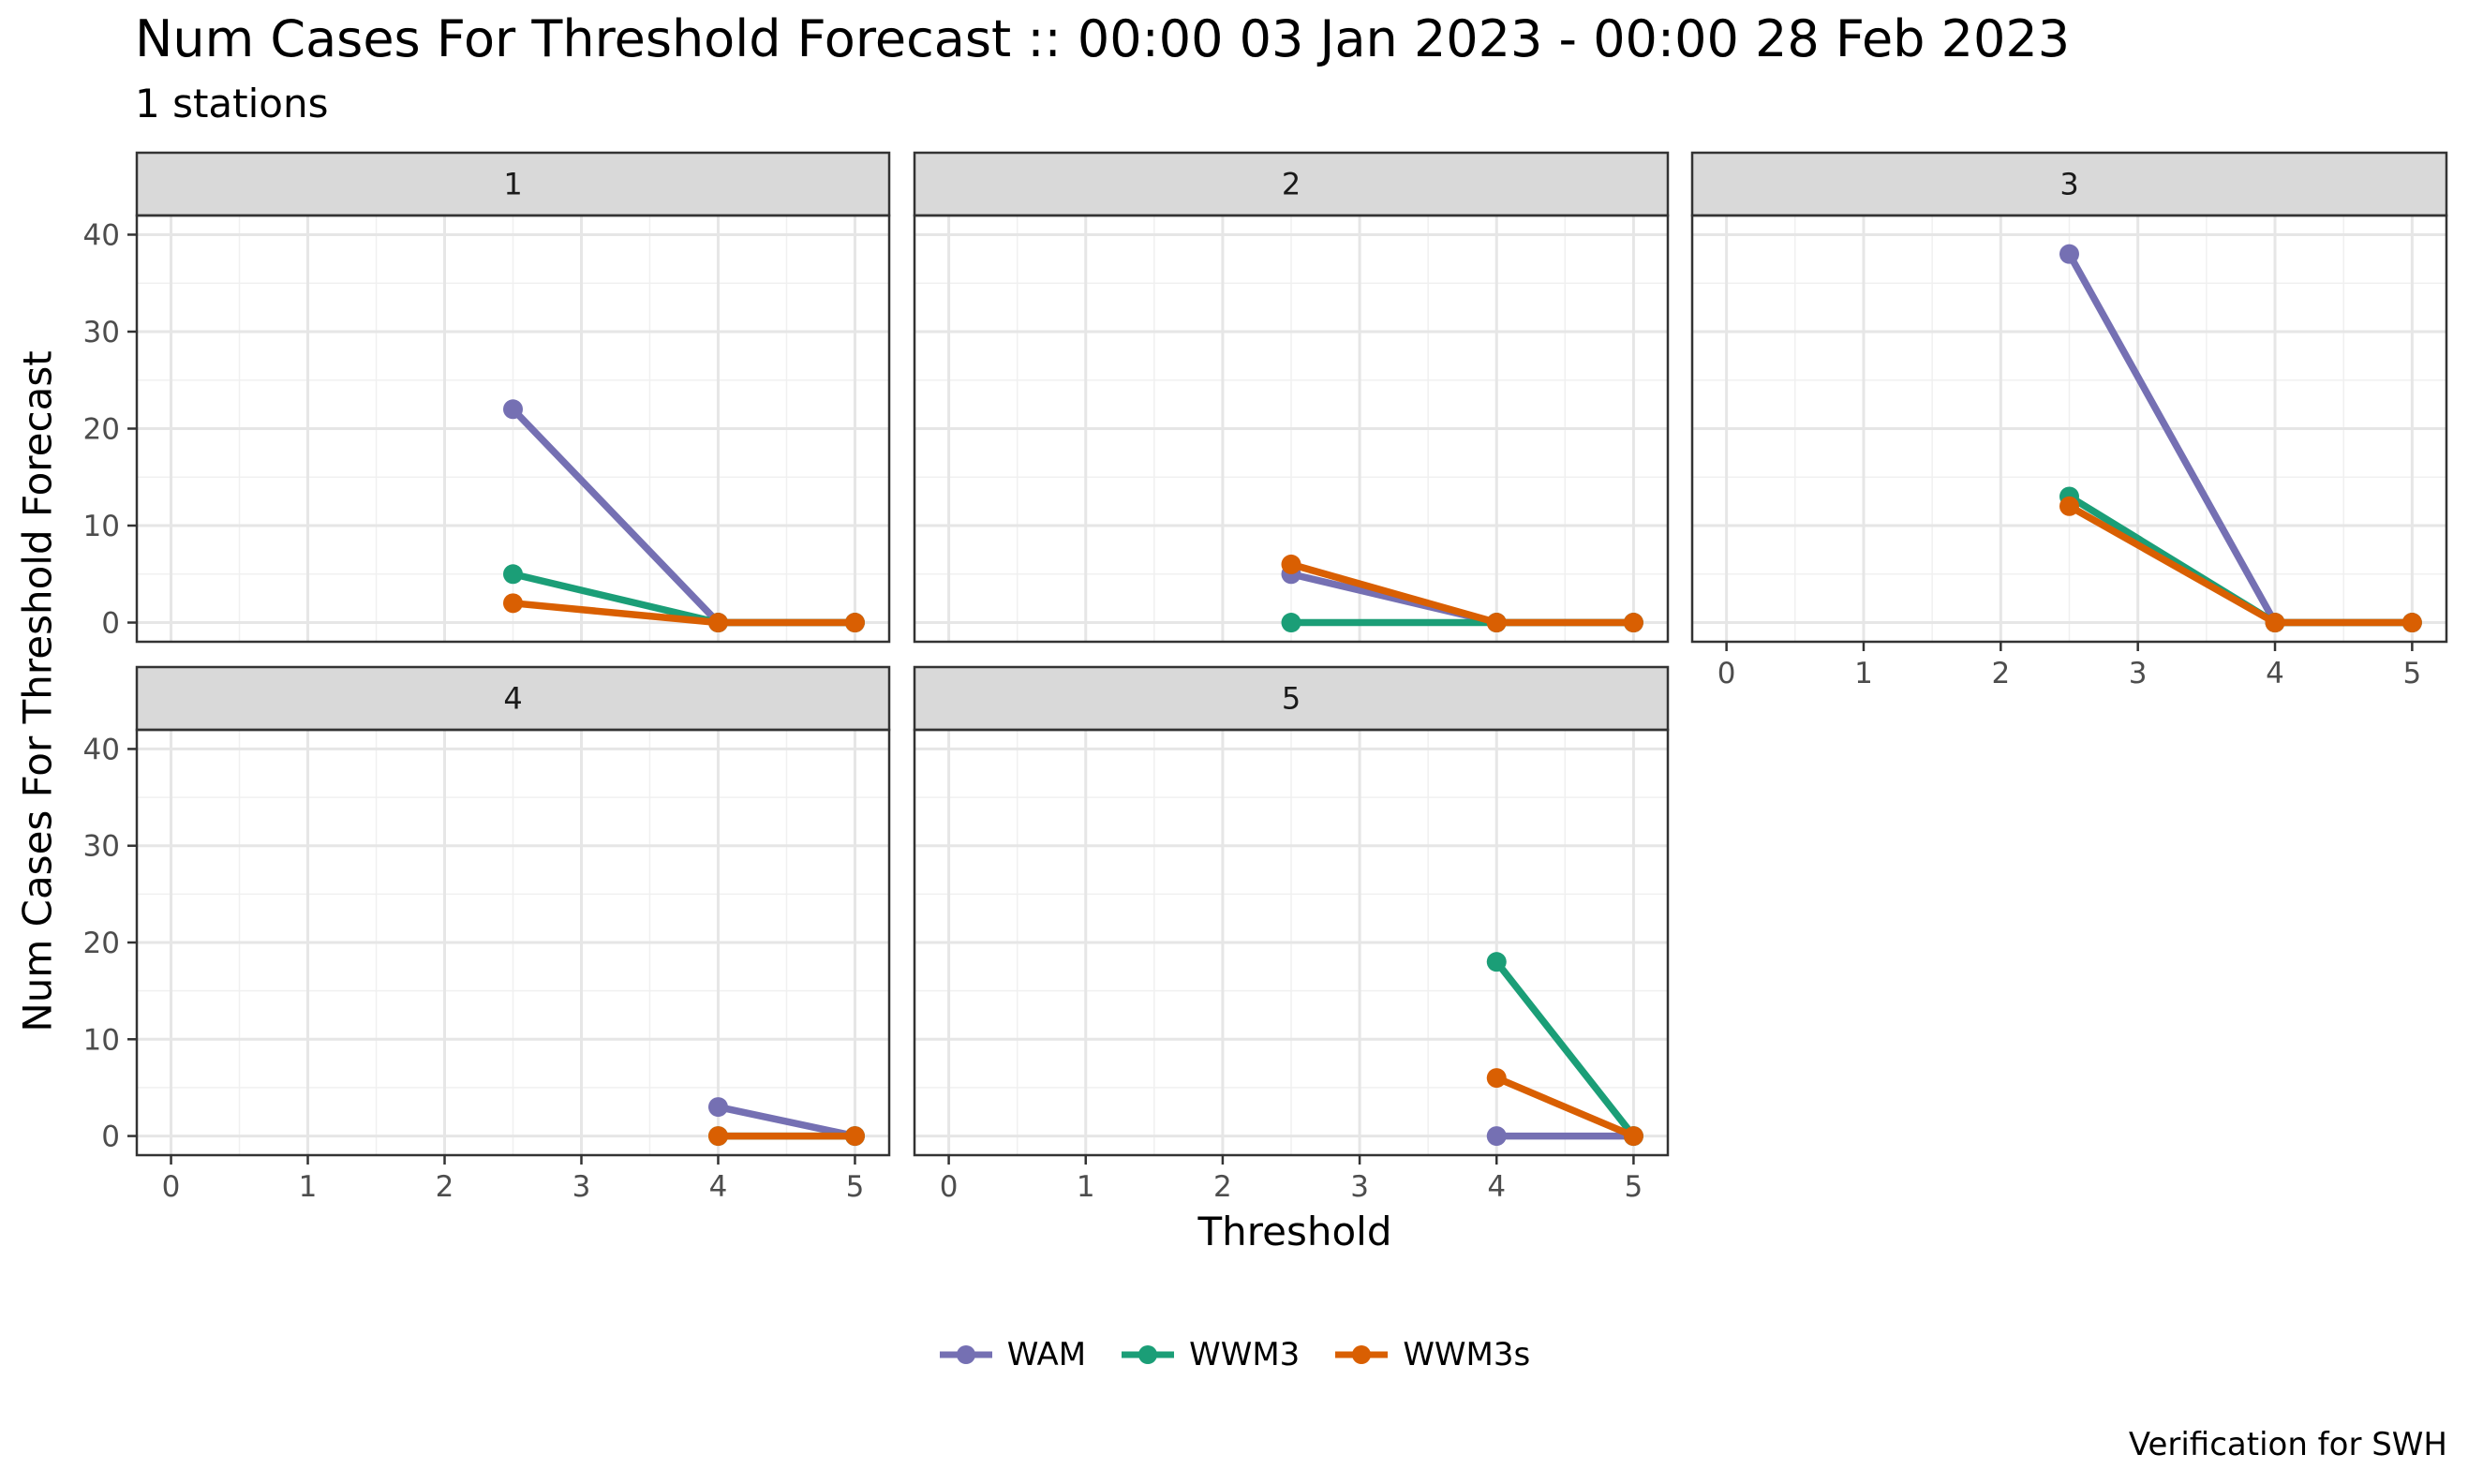  Describe the element at coordinates (37, 691) in the screenshot. I see `y-axis-label: Num Cases For Threshold Forecast` at that location.